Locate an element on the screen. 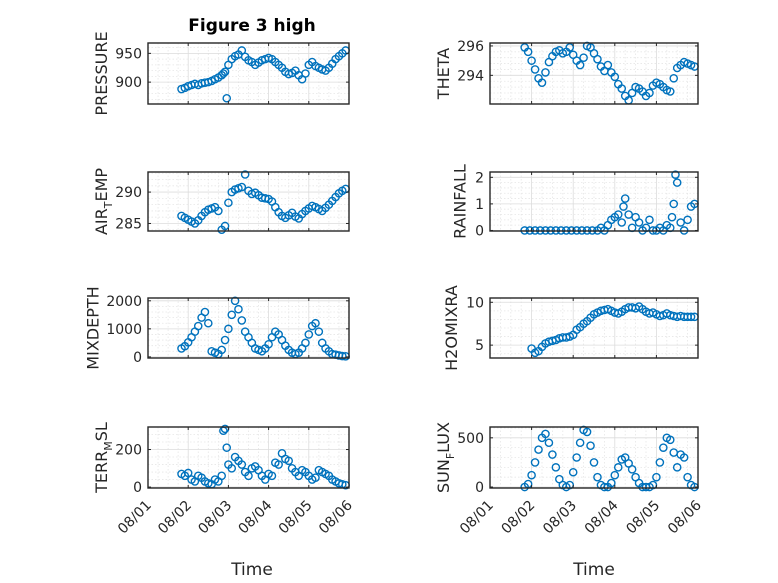  panel-3-ylabel: AIRTEMP is located at coordinates (103, 201).